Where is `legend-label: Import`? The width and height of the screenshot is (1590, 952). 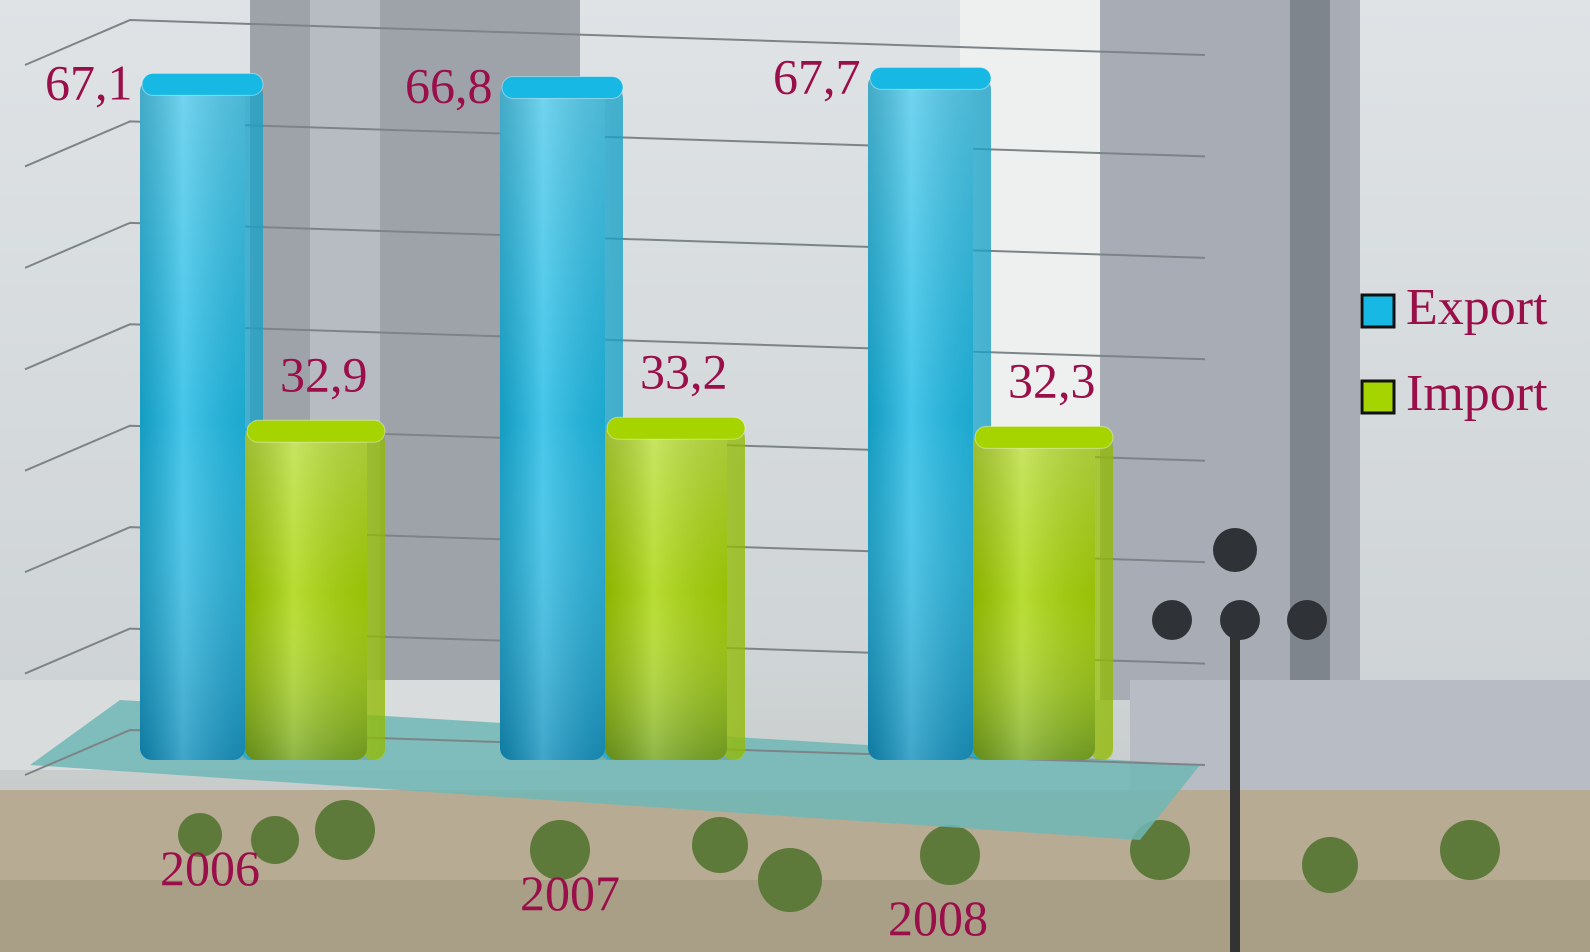
legend-label: Import is located at coordinates (1477, 393).